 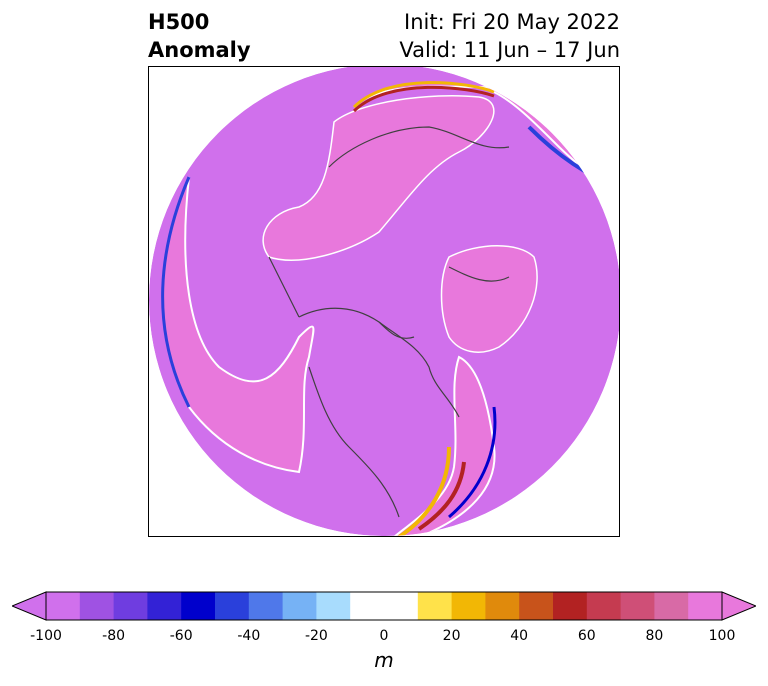 I want to click on title-field-type: Anomaly, so click(x=199, y=50).